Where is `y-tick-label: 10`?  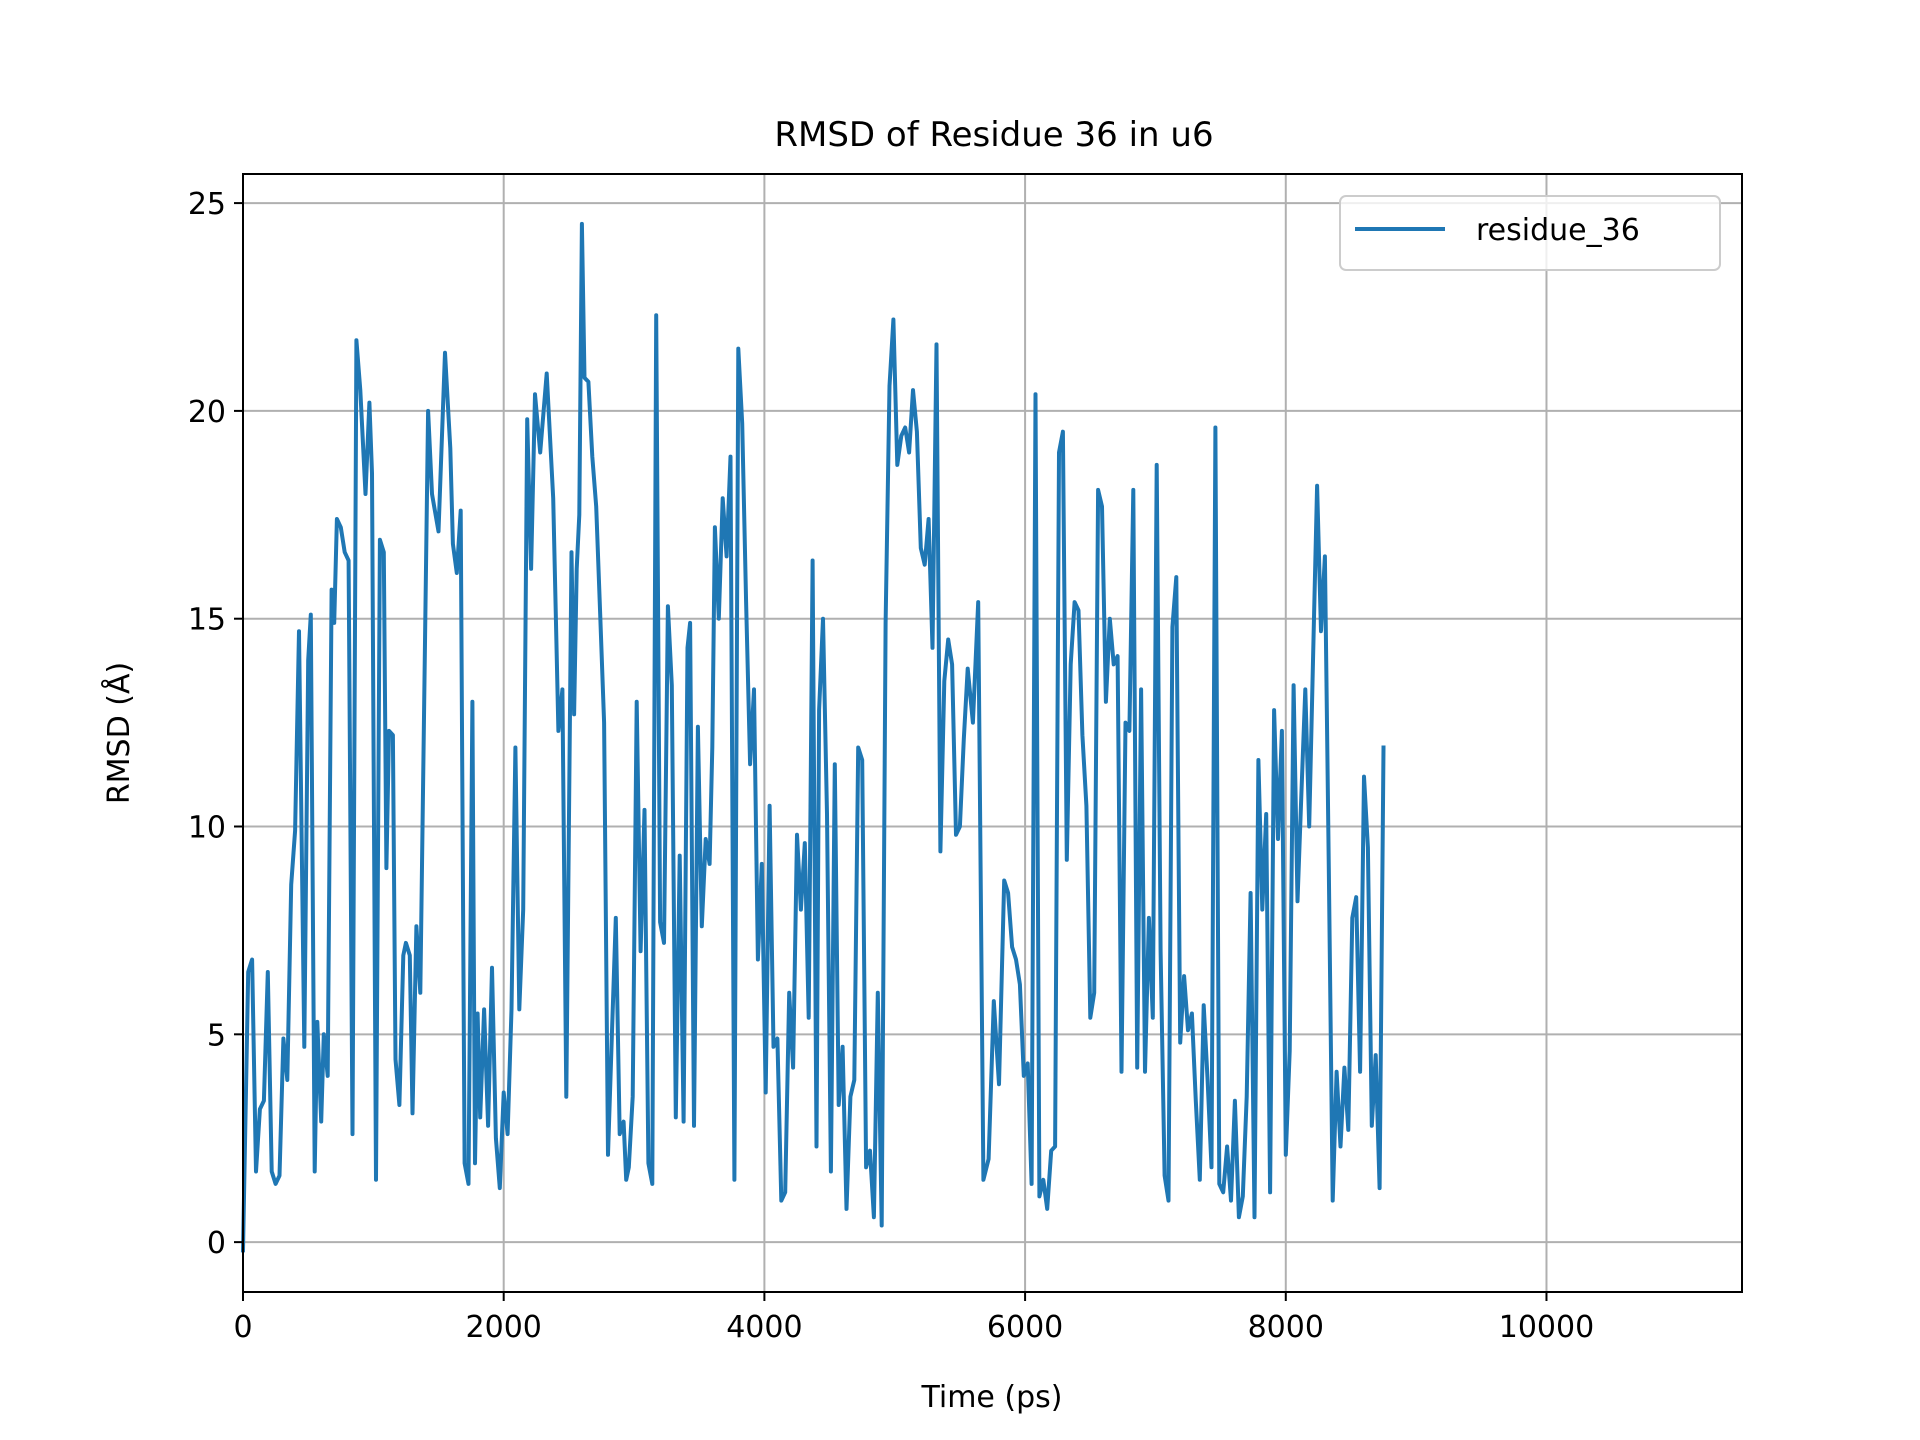 y-tick-label: 10 is located at coordinates (207, 828).